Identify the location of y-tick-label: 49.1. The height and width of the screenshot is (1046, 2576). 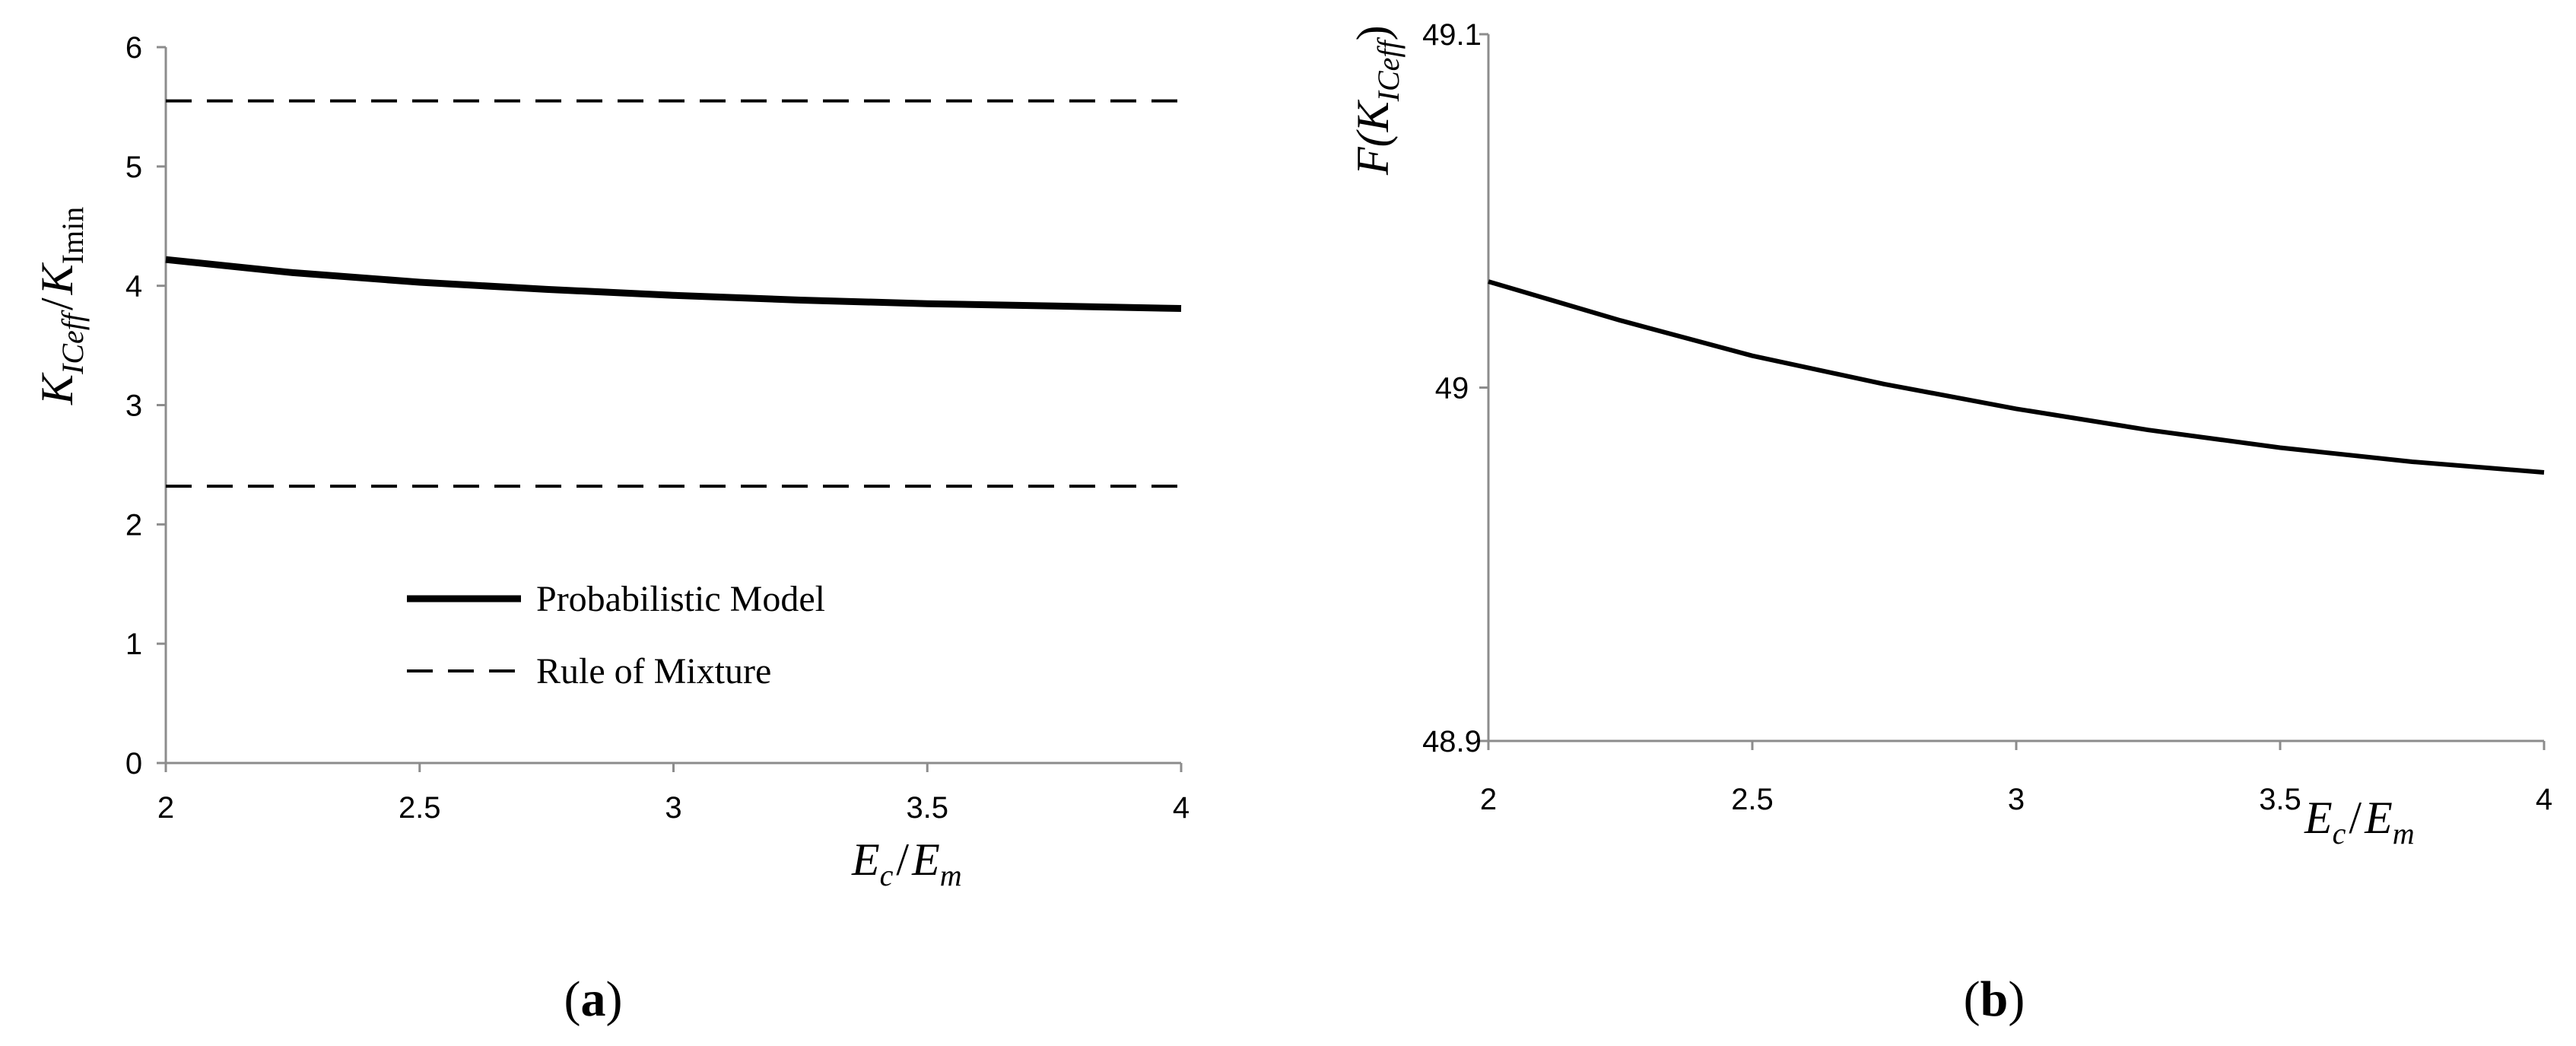
(1452, 35).